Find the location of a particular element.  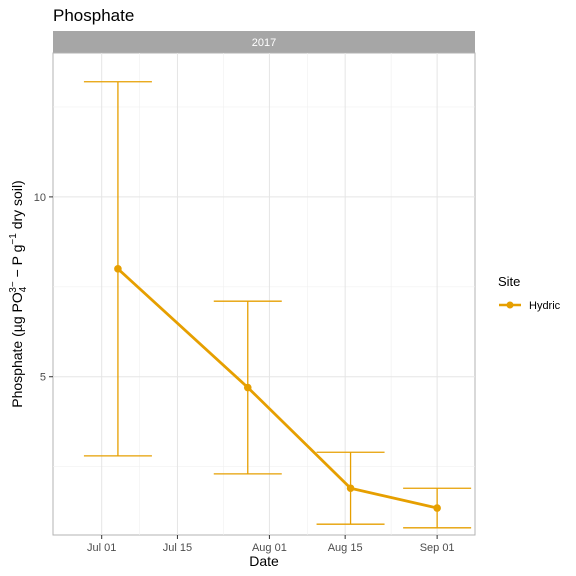

x-tick-label: Jul 15 is located at coordinates (177, 548).